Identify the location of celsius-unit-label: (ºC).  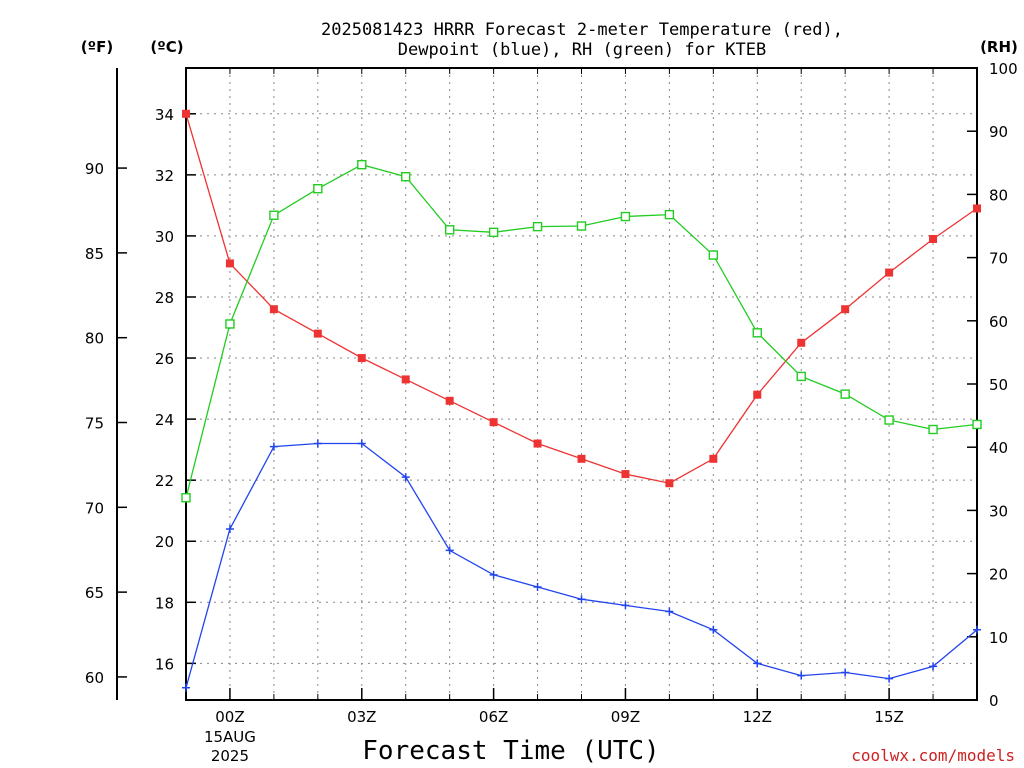
(166, 47).